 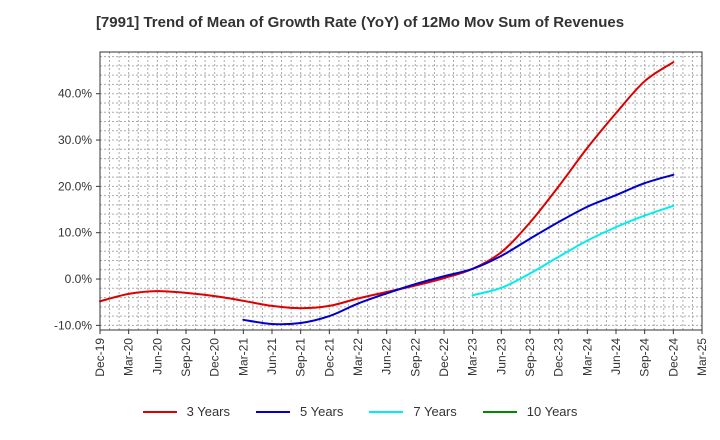 I want to click on x-tick-label: Jun-22, so click(x=387, y=356).